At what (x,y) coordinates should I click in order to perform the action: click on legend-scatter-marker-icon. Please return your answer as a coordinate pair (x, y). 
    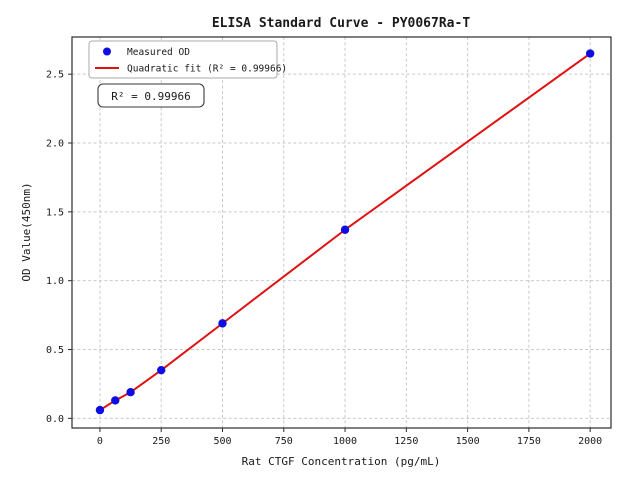
    Looking at the image, I should click on (107, 51).